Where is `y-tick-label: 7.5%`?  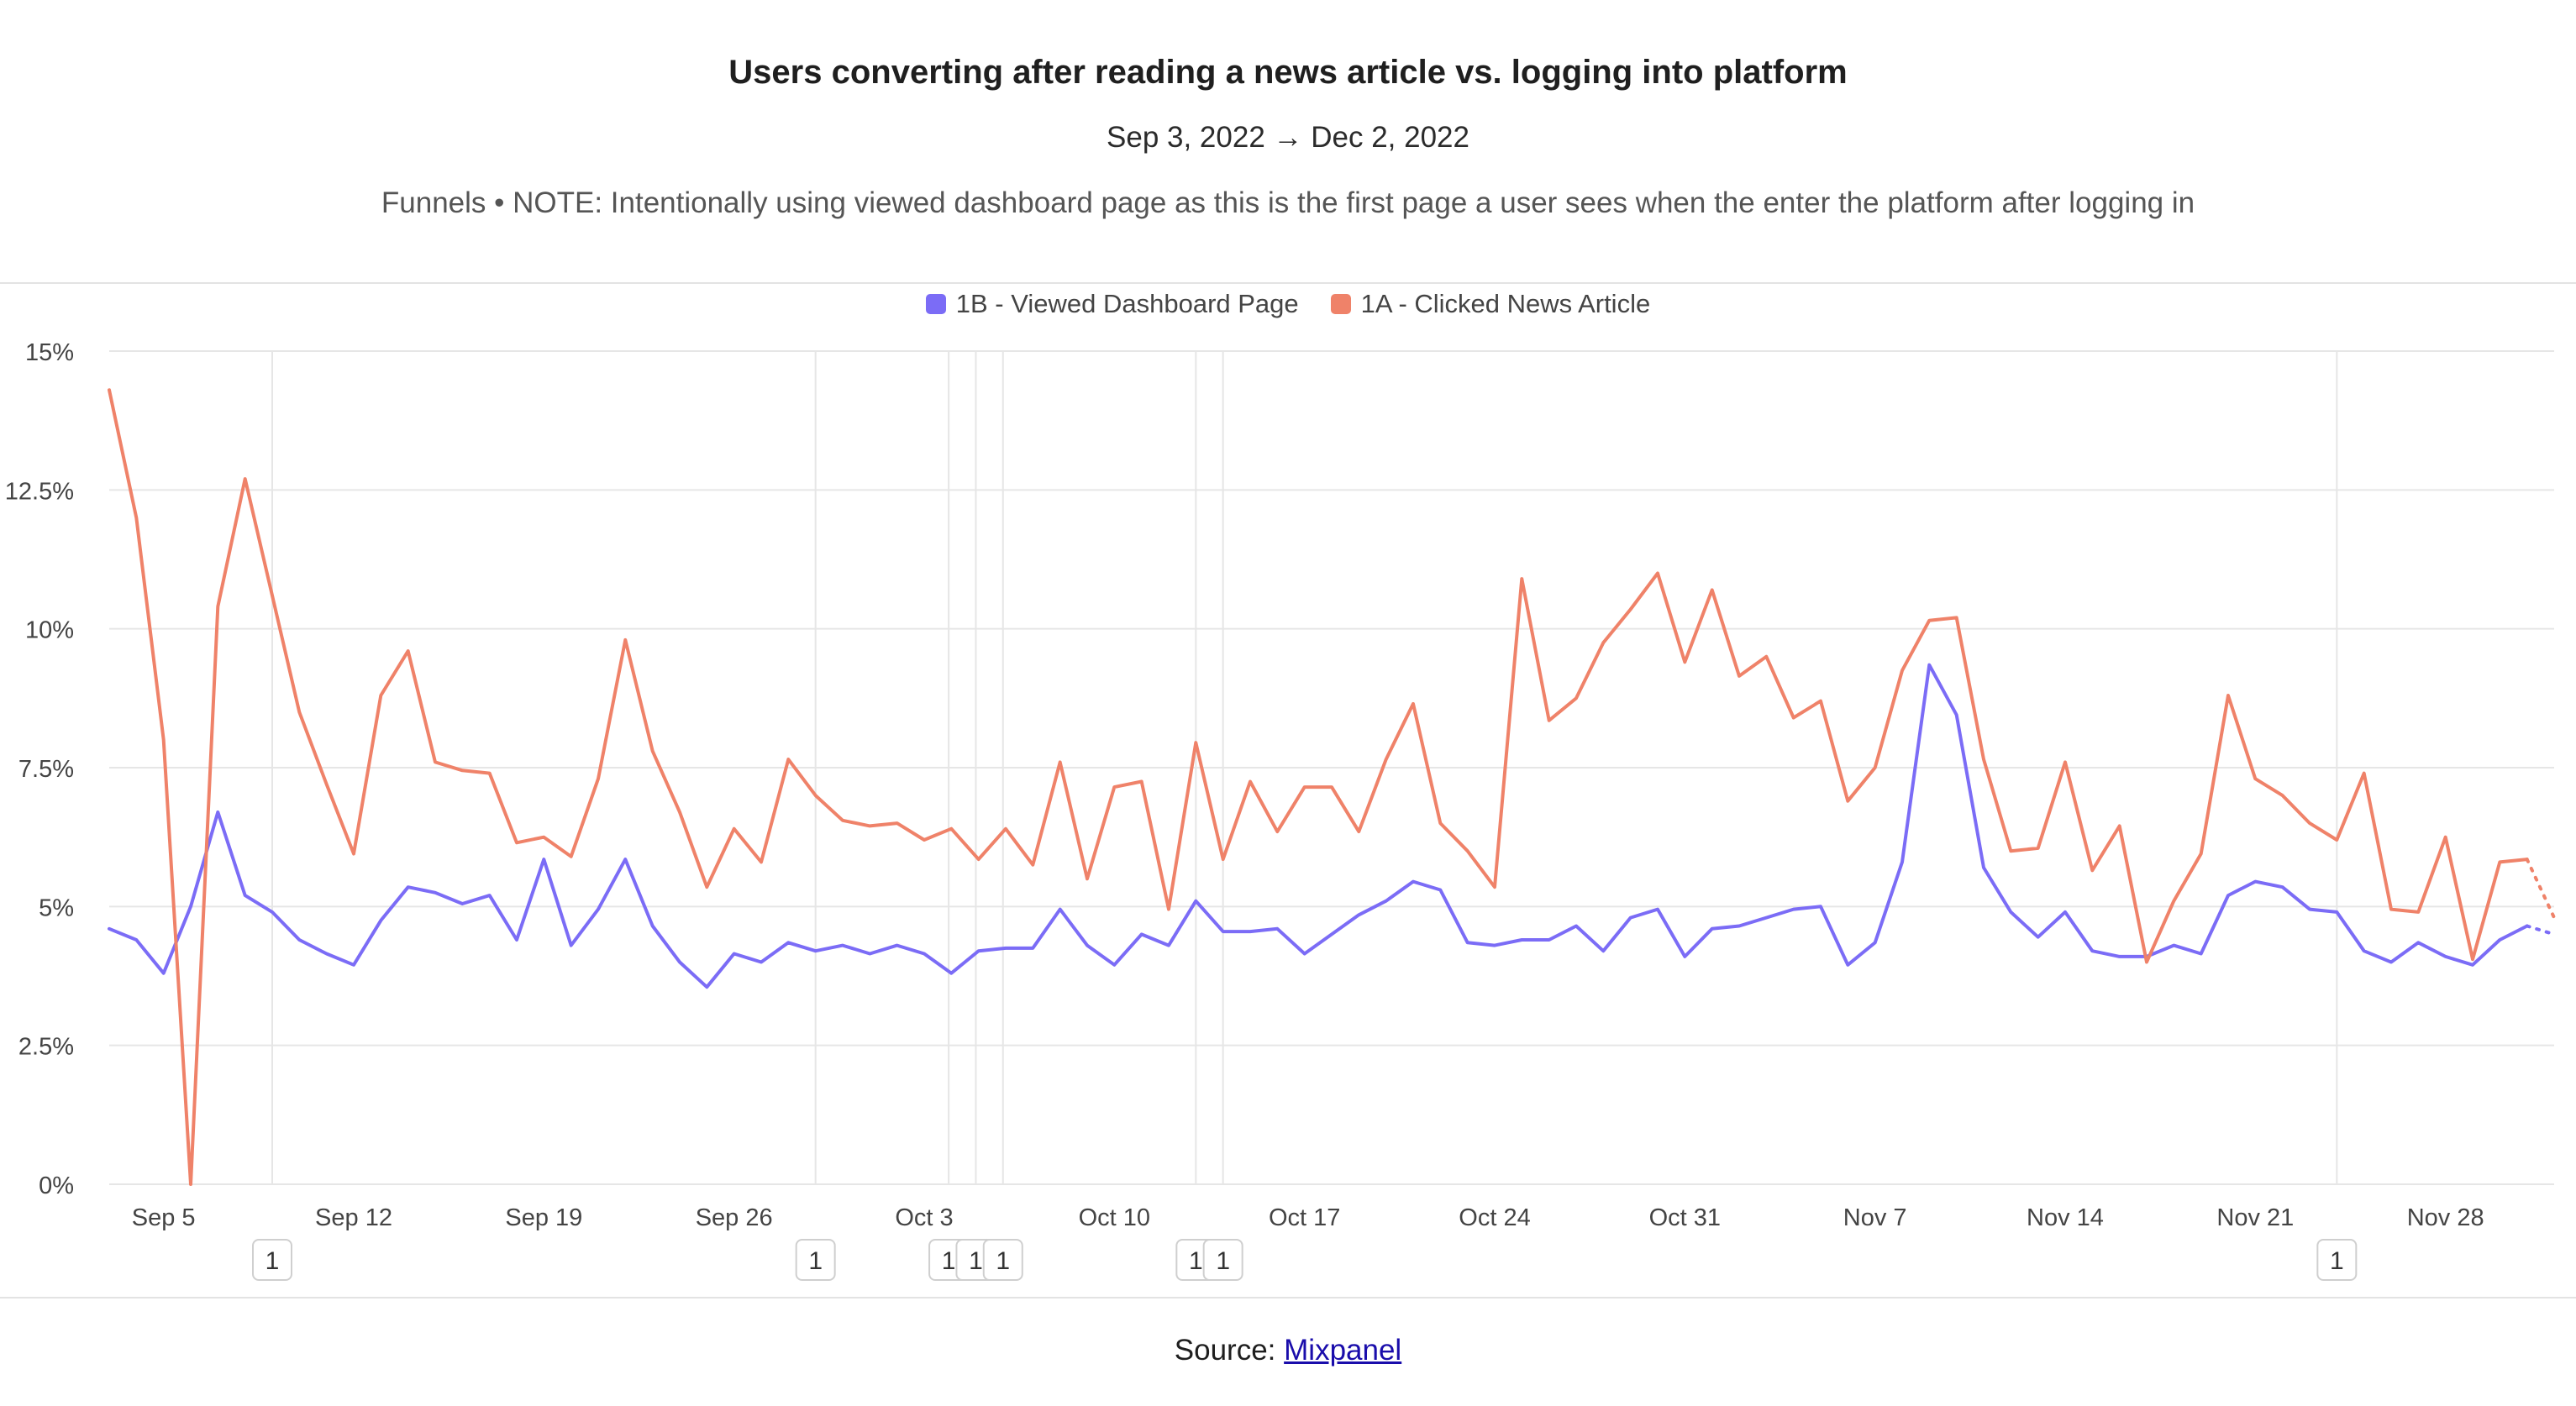 y-tick-label: 7.5% is located at coordinates (46, 769).